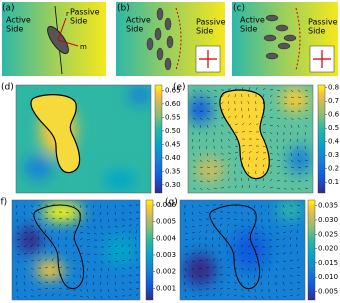  Describe the element at coordinates (134, 29) in the screenshot. I see `active-label: Side` at that location.